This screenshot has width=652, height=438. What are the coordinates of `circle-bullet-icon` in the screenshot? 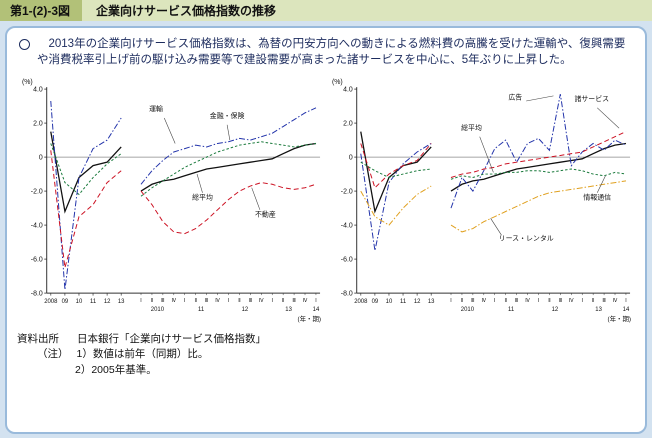 It's located at (24, 44).